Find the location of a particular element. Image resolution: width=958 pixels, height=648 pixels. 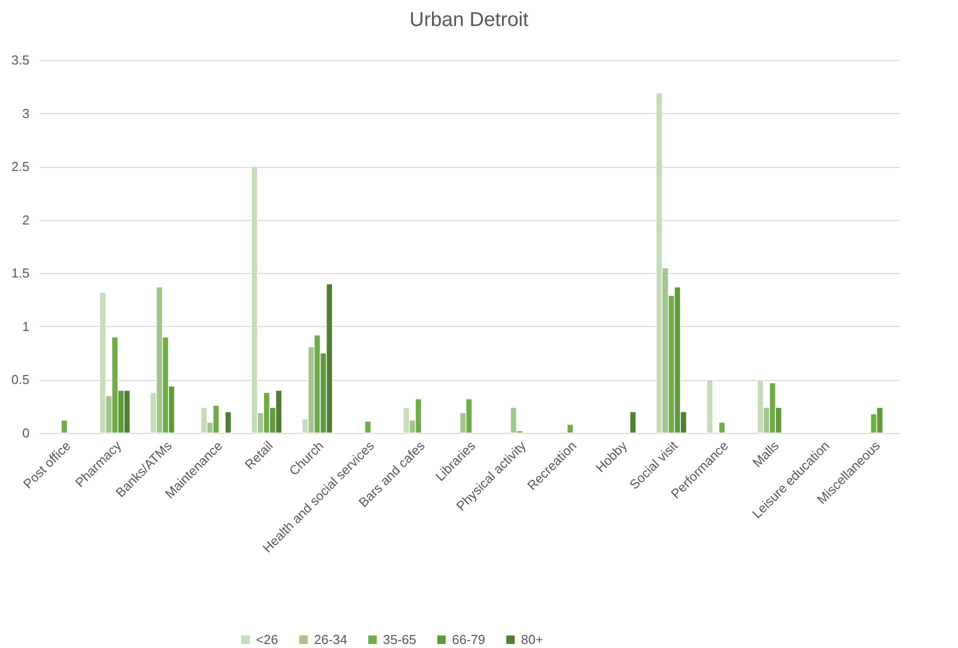

y-tick-label: 2 is located at coordinates (26, 220).